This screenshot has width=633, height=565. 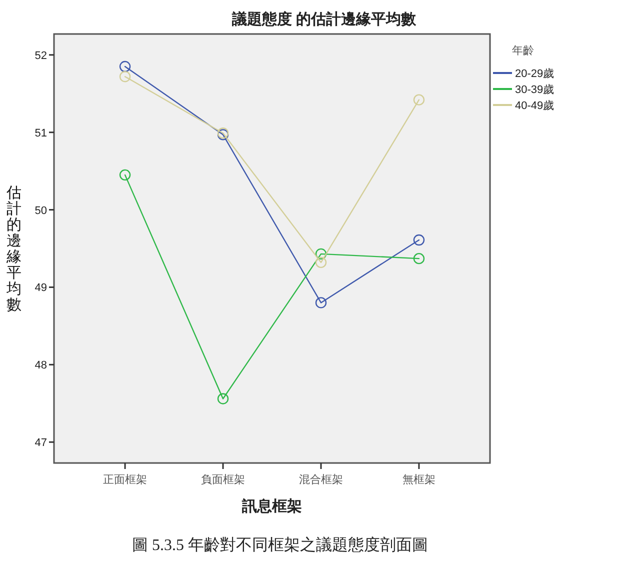 I want to click on legend-label-series: 20-29歲, so click(x=534, y=74).